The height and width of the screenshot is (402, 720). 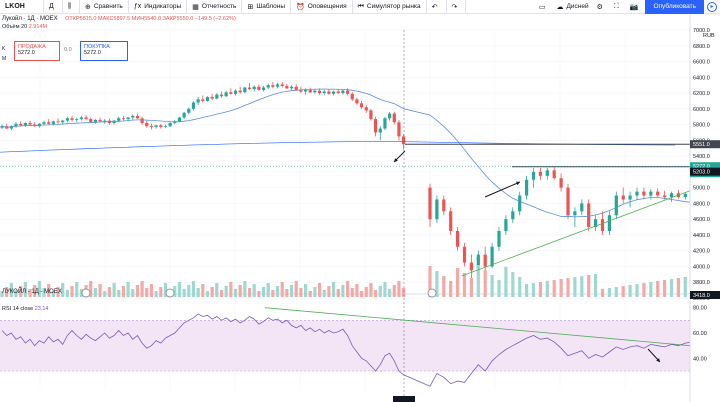 I want to click on toolbar-item-pencil: Д, so click(x=53, y=7).